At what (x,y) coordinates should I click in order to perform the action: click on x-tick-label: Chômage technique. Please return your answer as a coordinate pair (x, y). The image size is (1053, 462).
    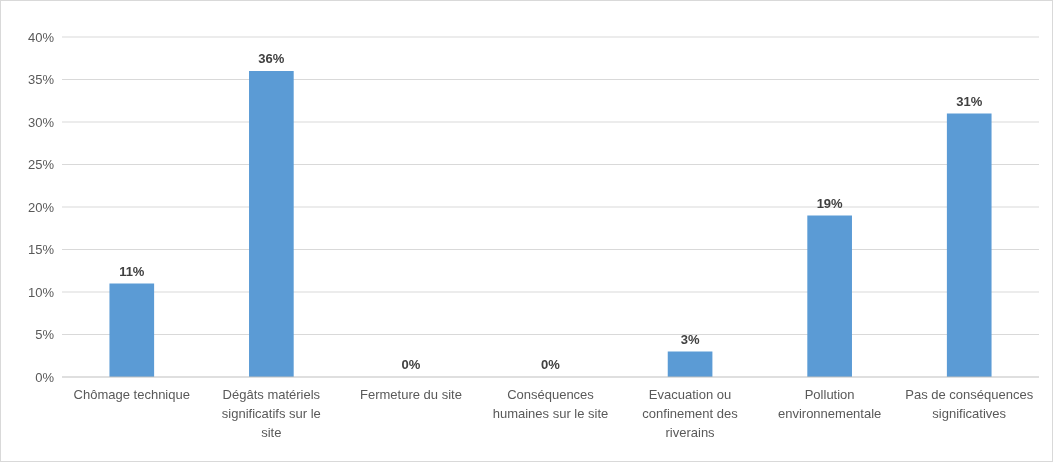
    Looking at the image, I should click on (131, 394).